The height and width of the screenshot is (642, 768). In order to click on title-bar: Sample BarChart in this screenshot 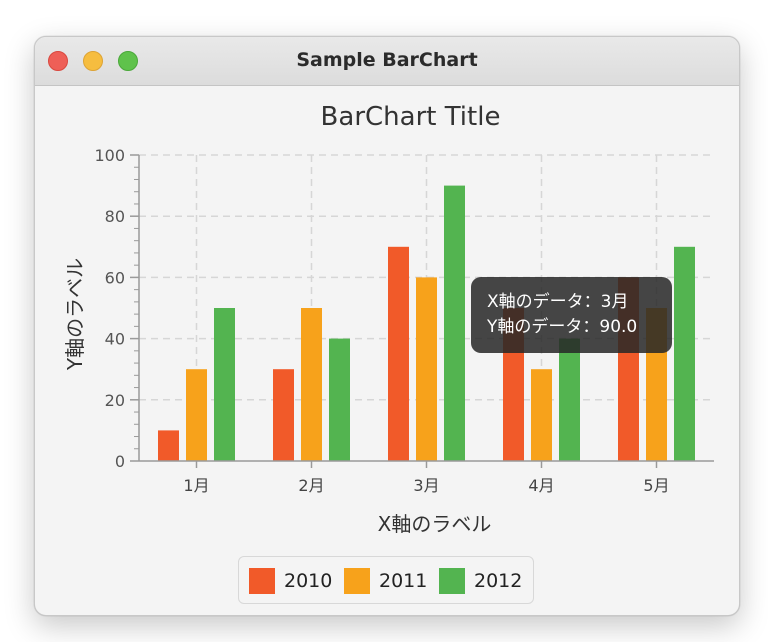, I will do `click(387, 61)`.